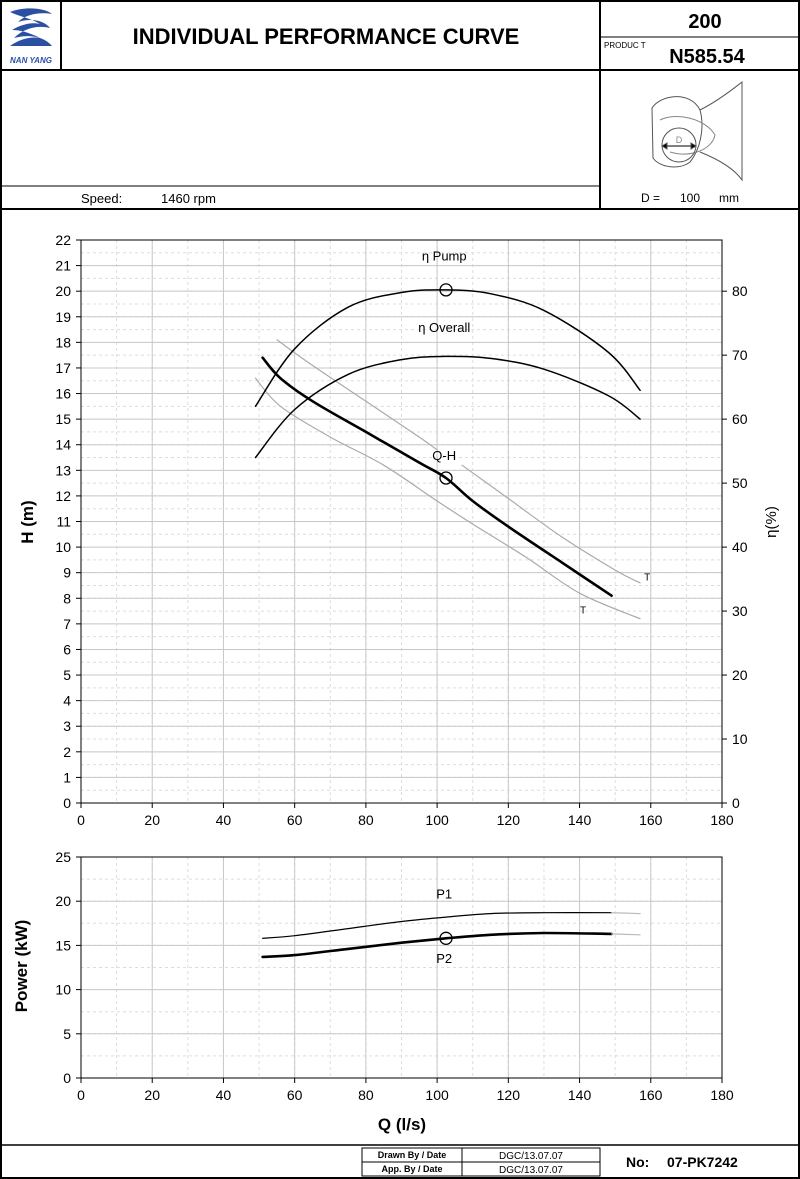 Image resolution: width=800 pixels, height=1179 pixels. What do you see at coordinates (63, 368) in the screenshot?
I see `y-tick-label: 17` at bounding box center [63, 368].